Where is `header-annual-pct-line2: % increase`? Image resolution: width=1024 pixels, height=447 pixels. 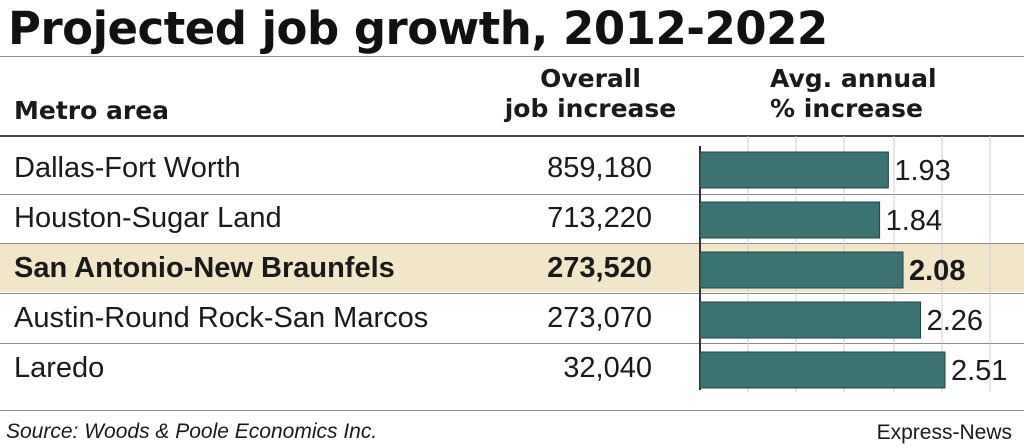
header-annual-pct-line2: % increase is located at coordinates (846, 108).